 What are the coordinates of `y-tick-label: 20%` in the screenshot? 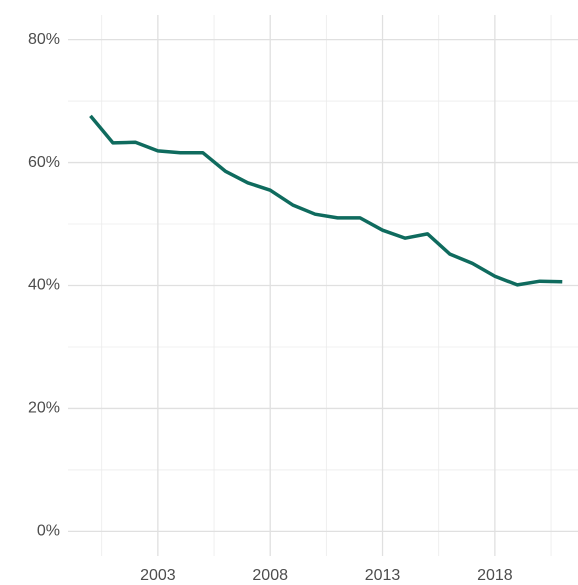 It's located at (44, 408).